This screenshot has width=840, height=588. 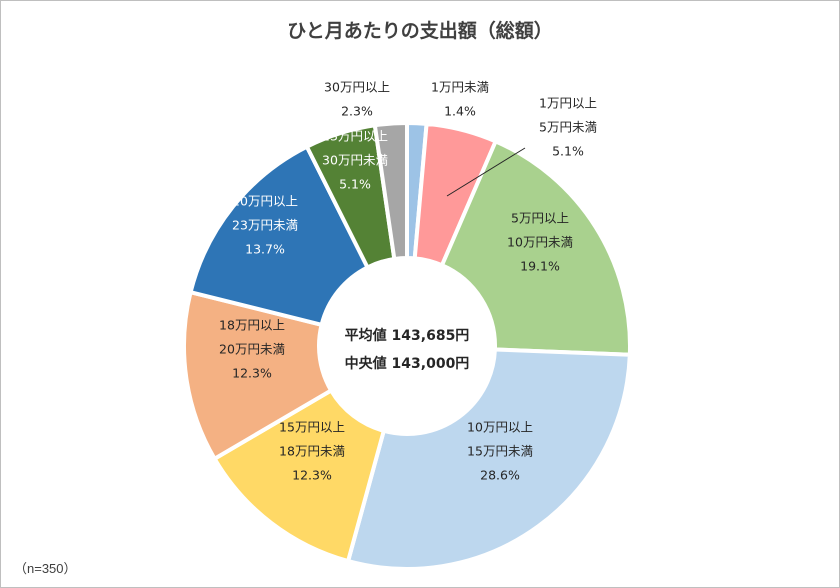 I want to click on sample-size-note: （n=350）, so click(x=45, y=568).